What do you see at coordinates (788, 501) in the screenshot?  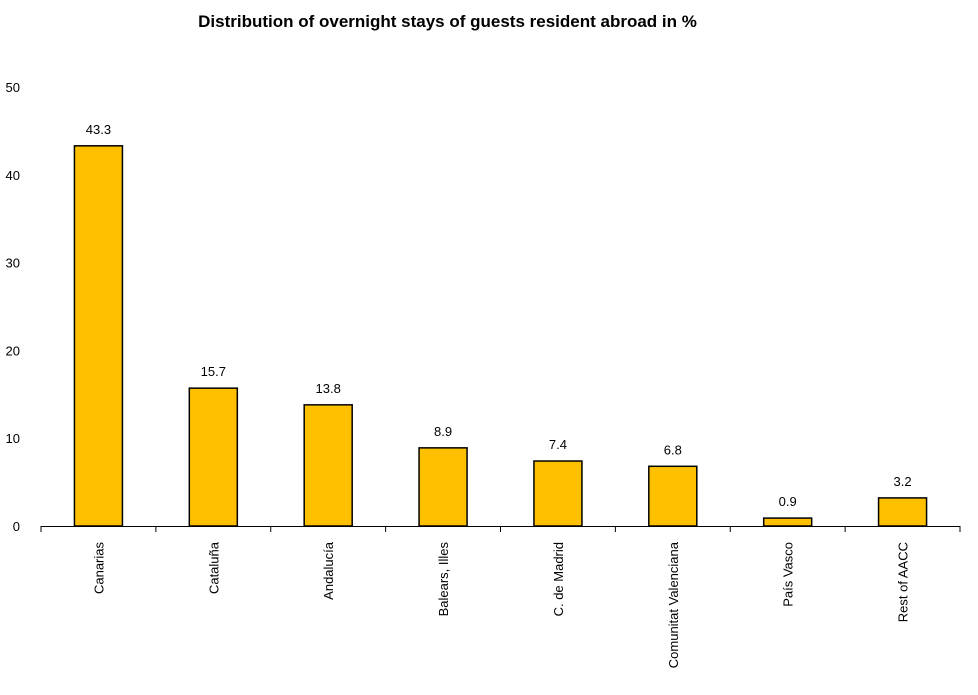 I see `data-label: 0.9` at bounding box center [788, 501].